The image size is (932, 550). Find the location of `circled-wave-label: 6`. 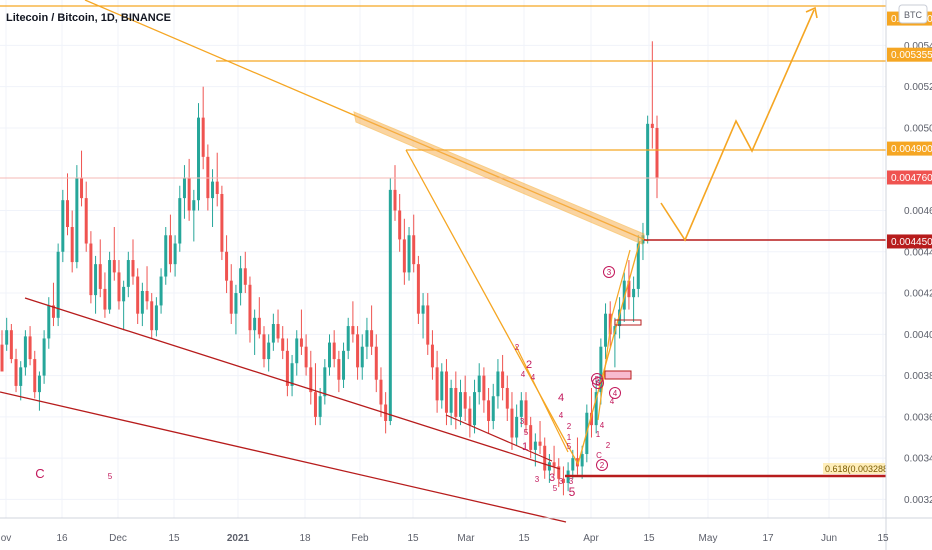

circled-wave-label: 6 is located at coordinates (598, 383).